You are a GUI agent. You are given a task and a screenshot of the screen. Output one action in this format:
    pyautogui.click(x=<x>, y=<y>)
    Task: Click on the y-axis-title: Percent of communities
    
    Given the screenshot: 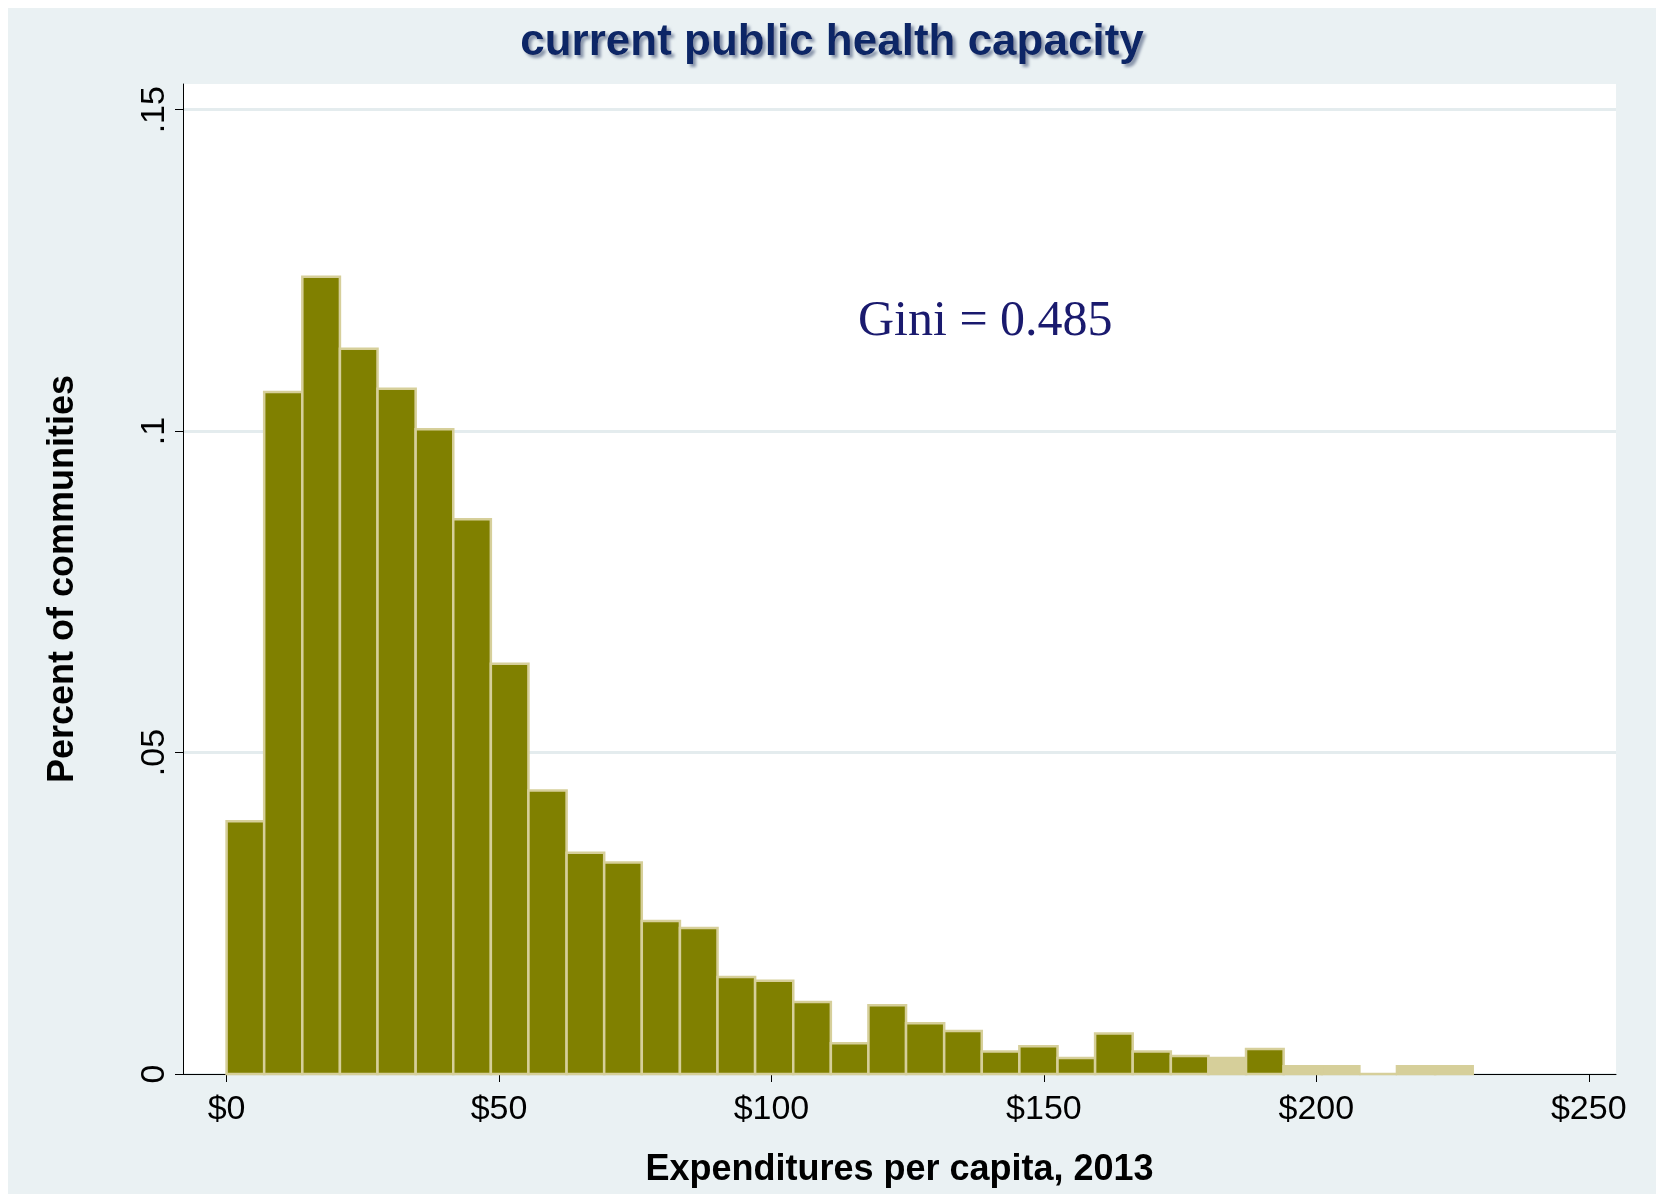 What is the action you would take?
    pyautogui.click(x=60, y=579)
    